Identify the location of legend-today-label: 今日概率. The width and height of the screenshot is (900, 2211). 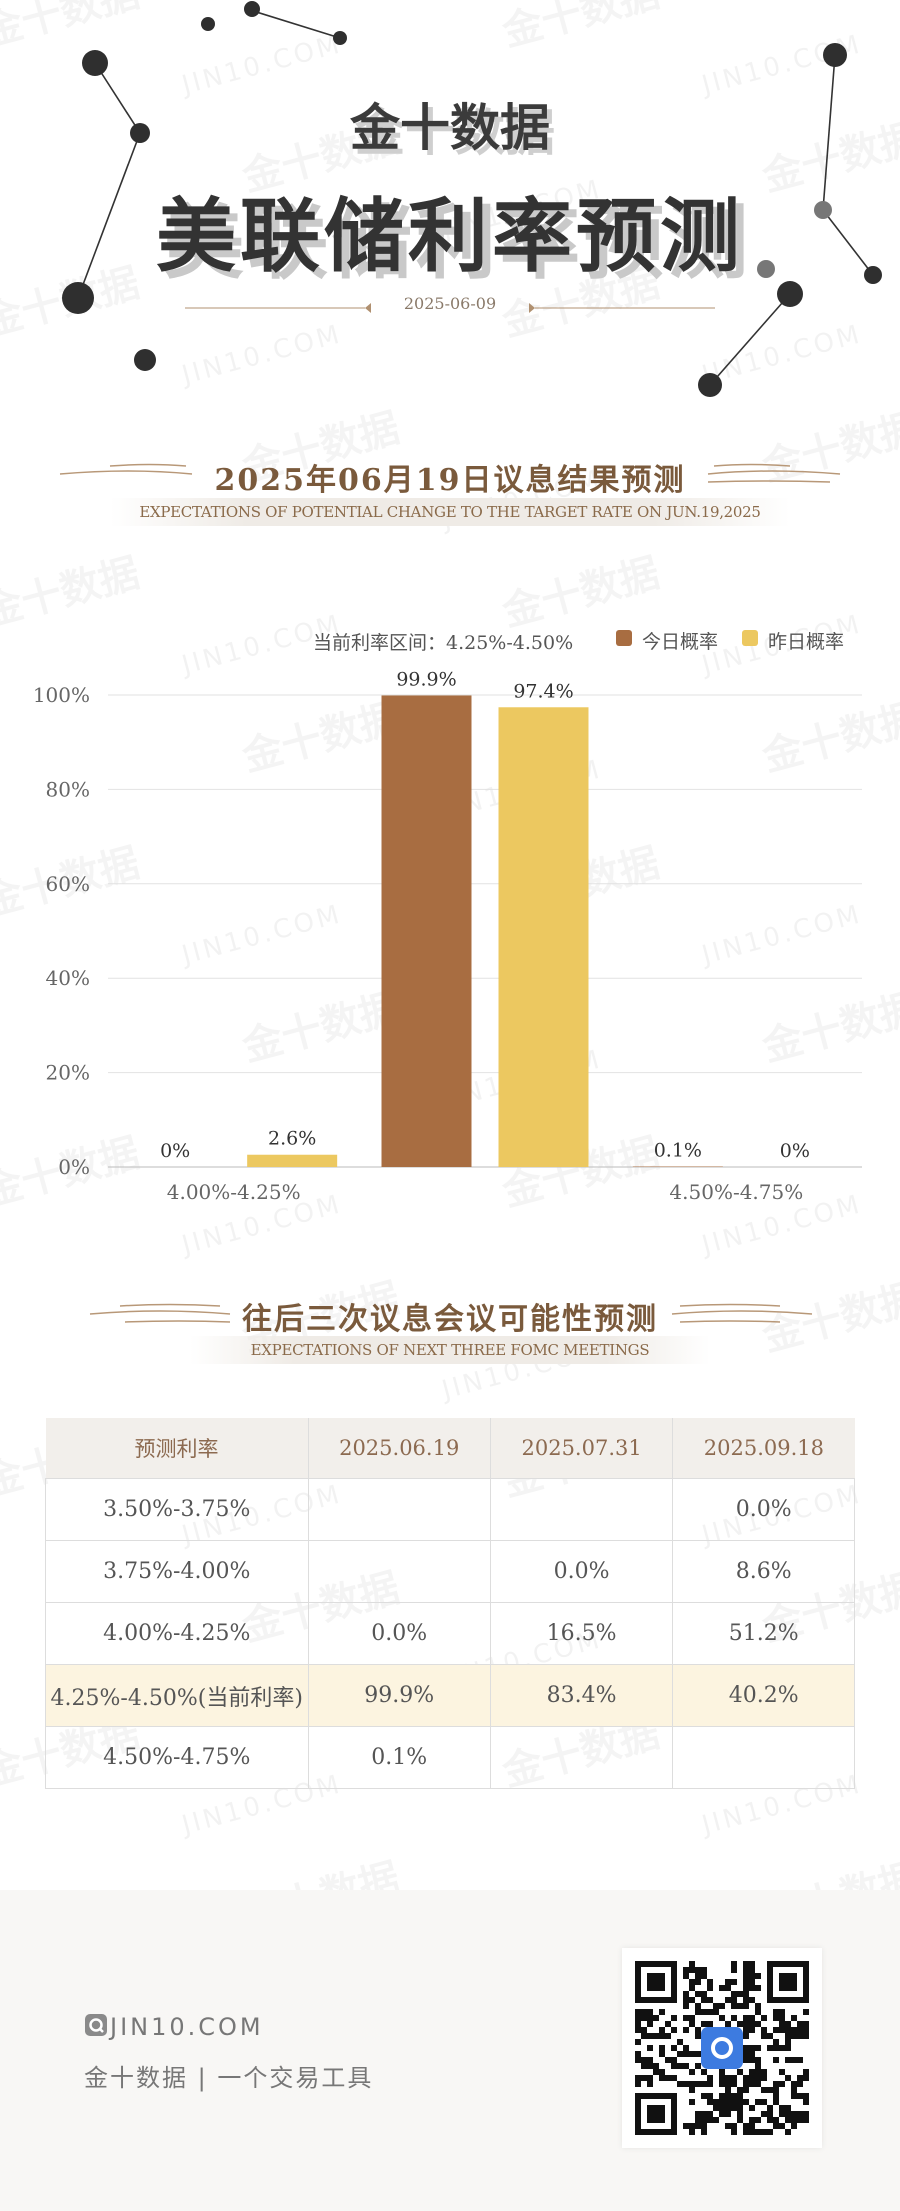
(680, 642).